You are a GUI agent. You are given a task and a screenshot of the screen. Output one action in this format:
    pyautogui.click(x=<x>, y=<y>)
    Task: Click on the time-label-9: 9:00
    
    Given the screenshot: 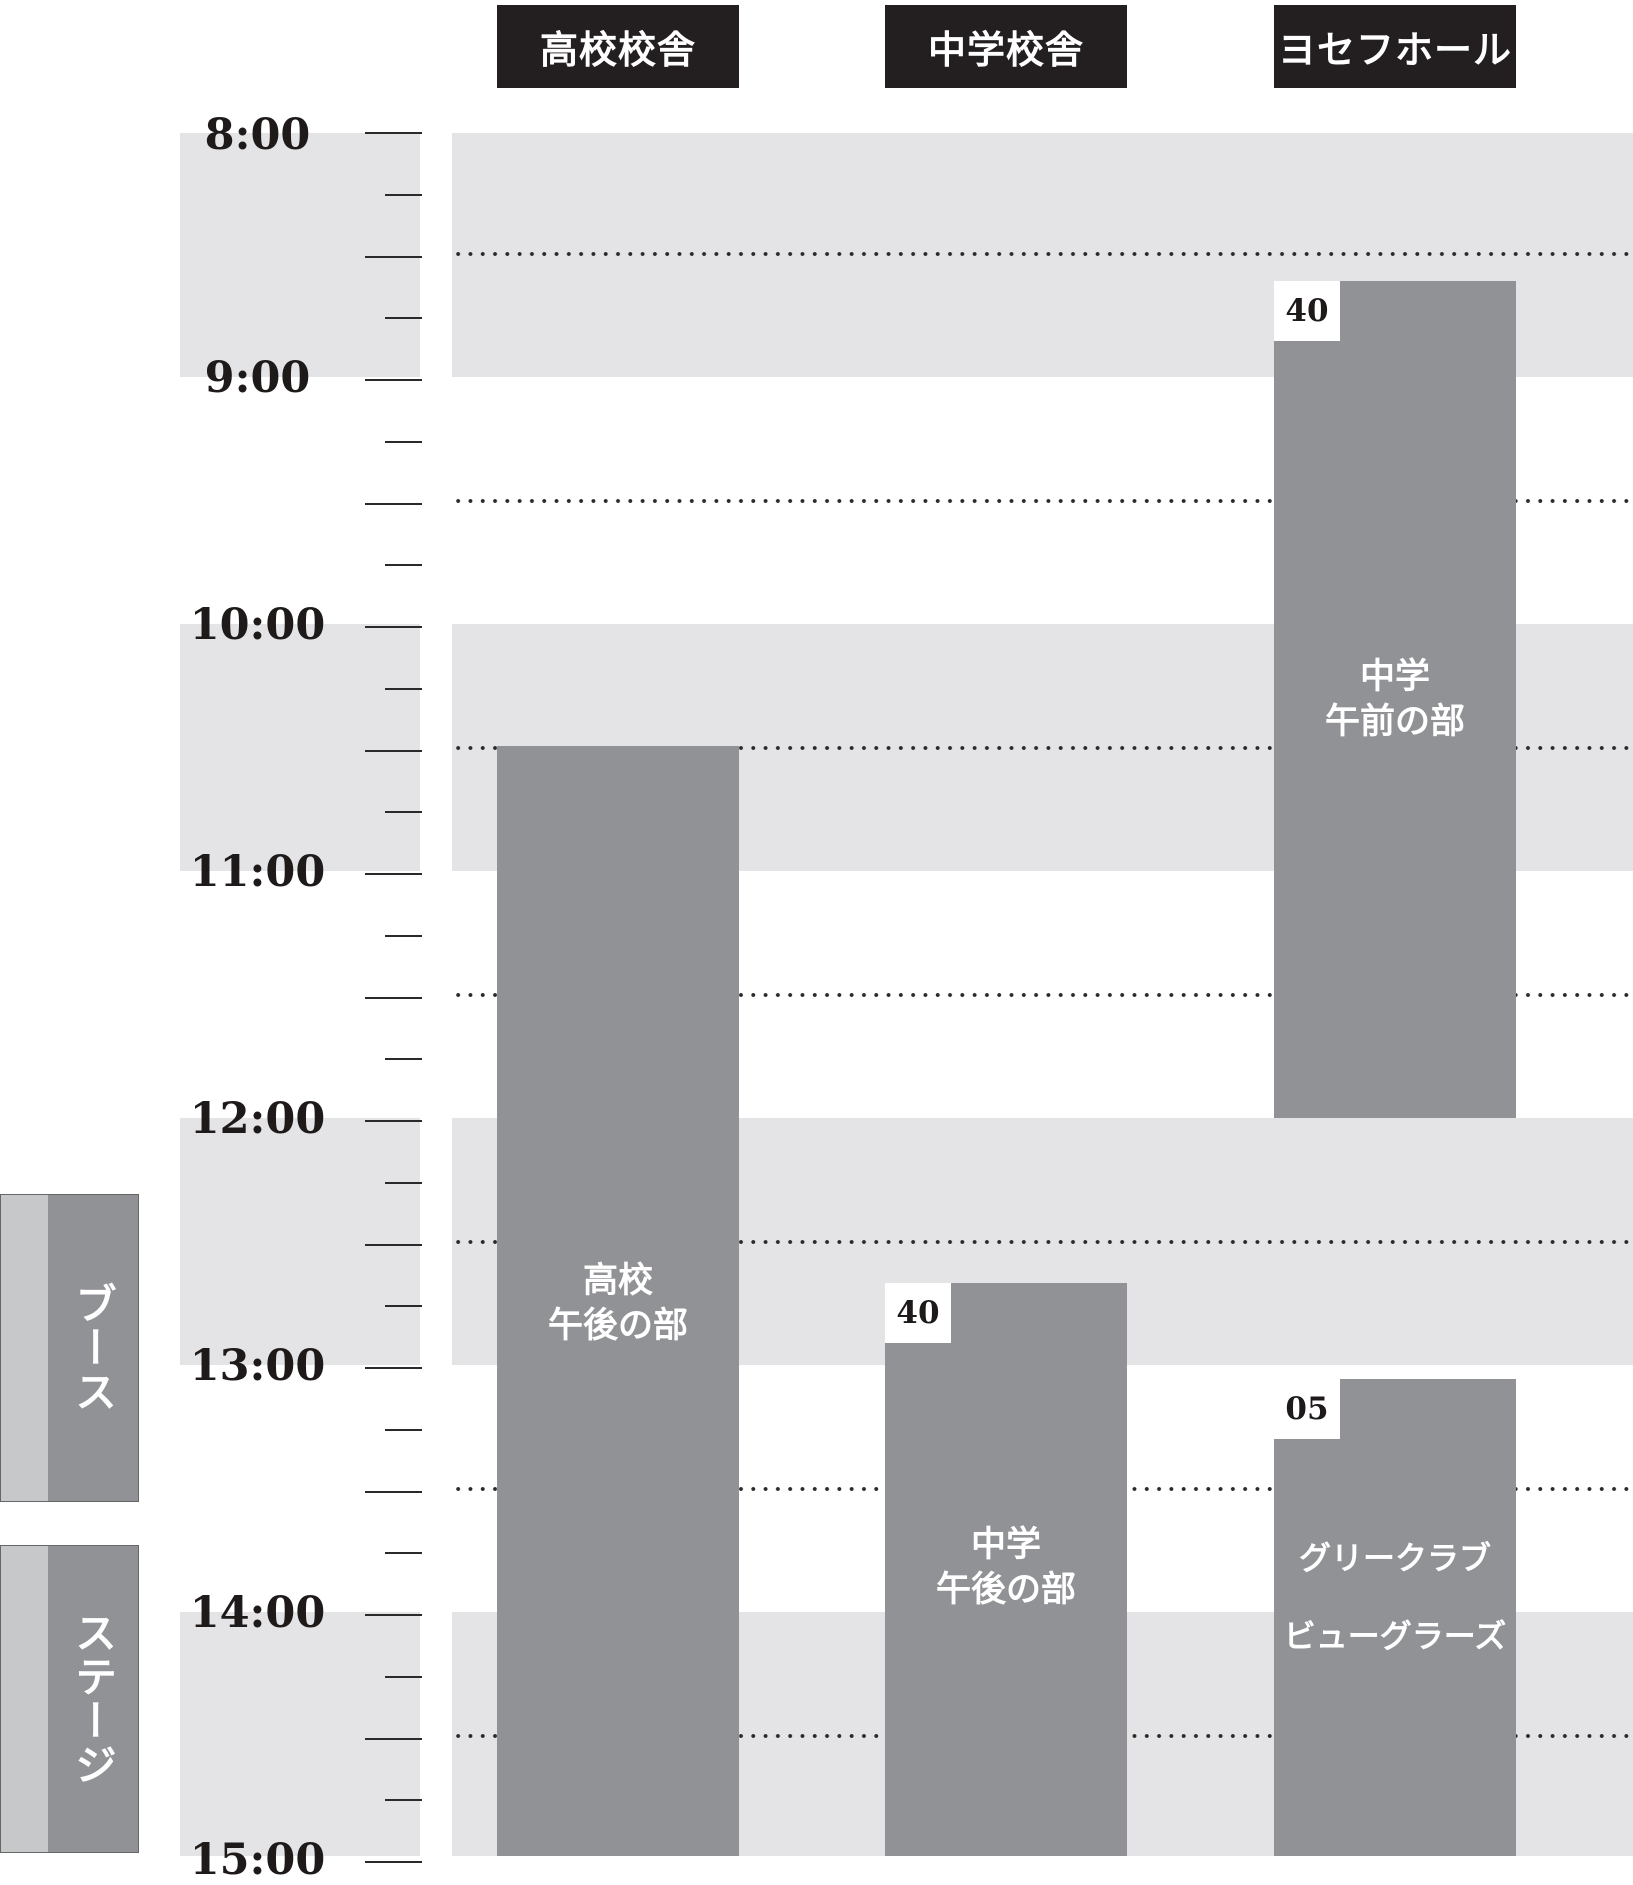 What is the action you would take?
    pyautogui.click(x=257, y=378)
    